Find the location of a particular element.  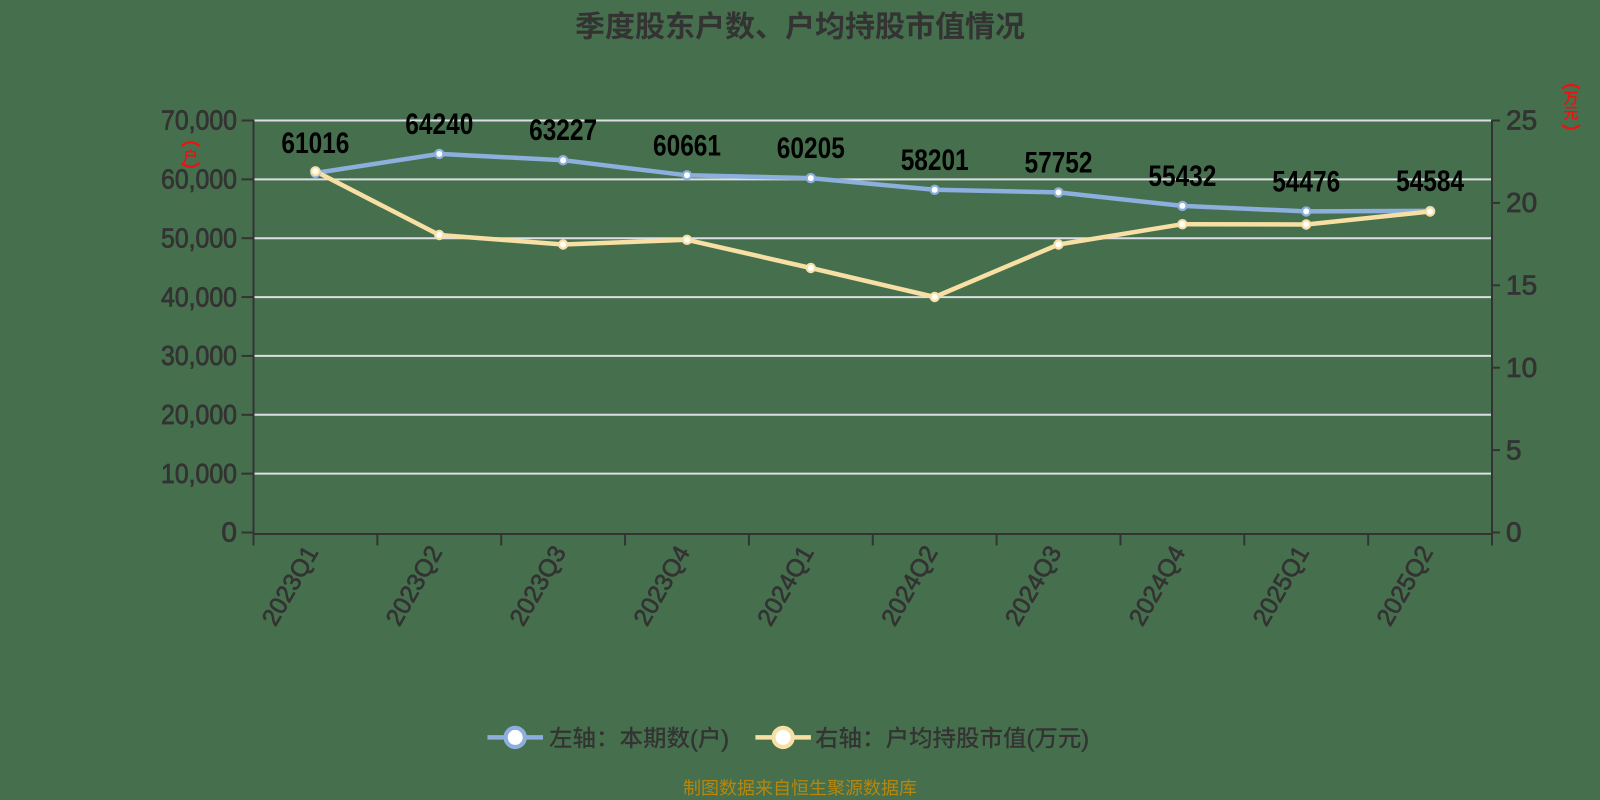

svg-text: 20,000 is located at coordinates (199, 414).